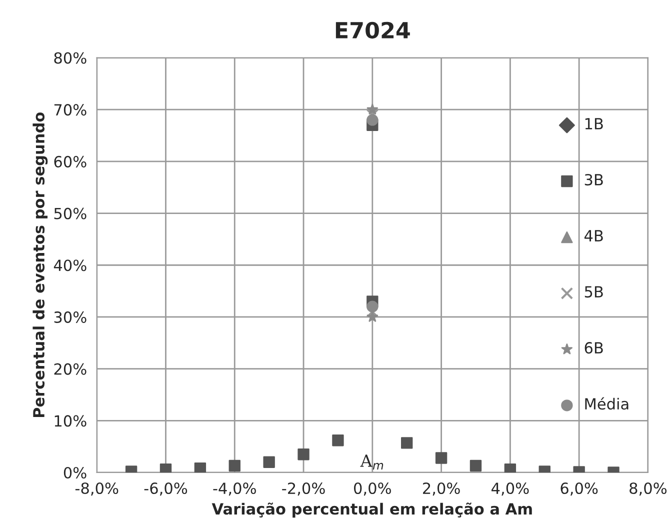 The width and height of the screenshot is (668, 525). Describe the element at coordinates (70, 317) in the screenshot. I see `y-tick-label: 30%` at that location.